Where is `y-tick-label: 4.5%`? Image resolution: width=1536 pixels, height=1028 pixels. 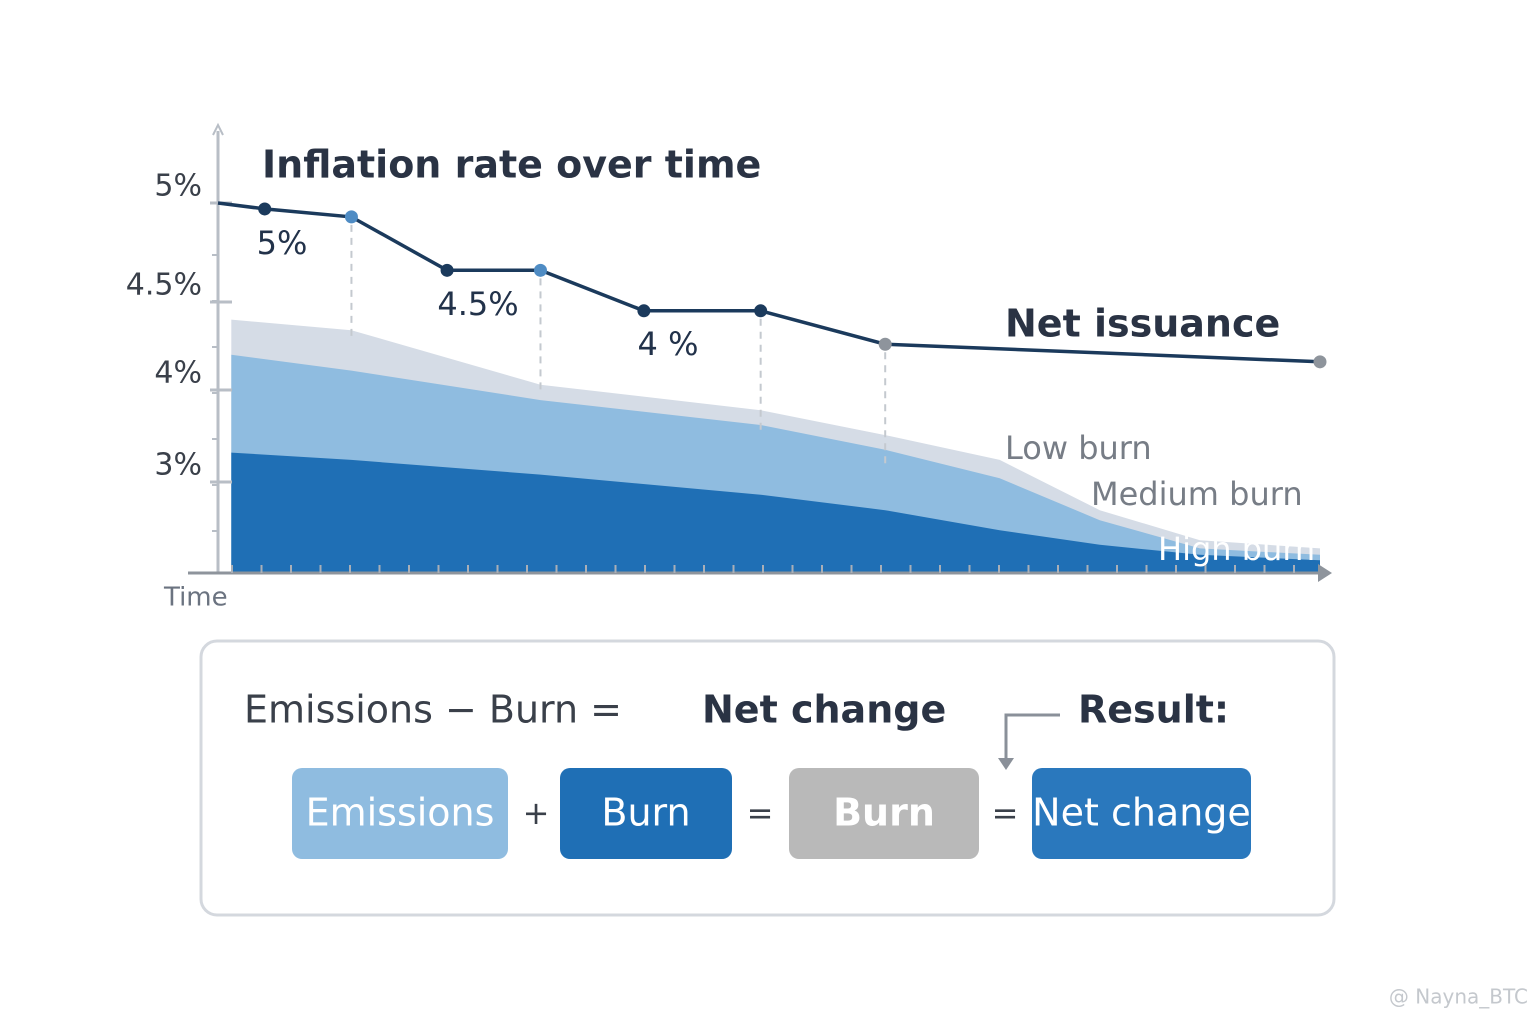 y-tick-label: 4.5% is located at coordinates (164, 285).